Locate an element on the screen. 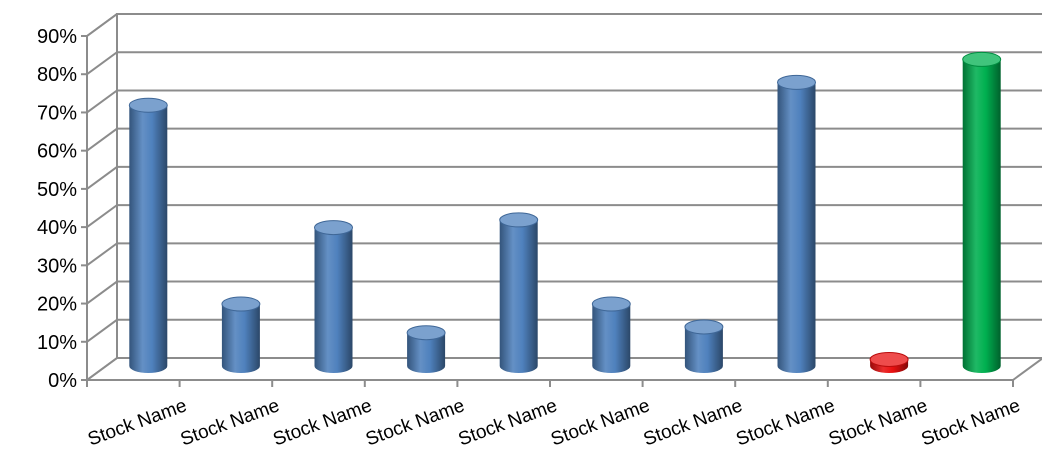  y-tick-label: 50% is located at coordinates (57, 190).